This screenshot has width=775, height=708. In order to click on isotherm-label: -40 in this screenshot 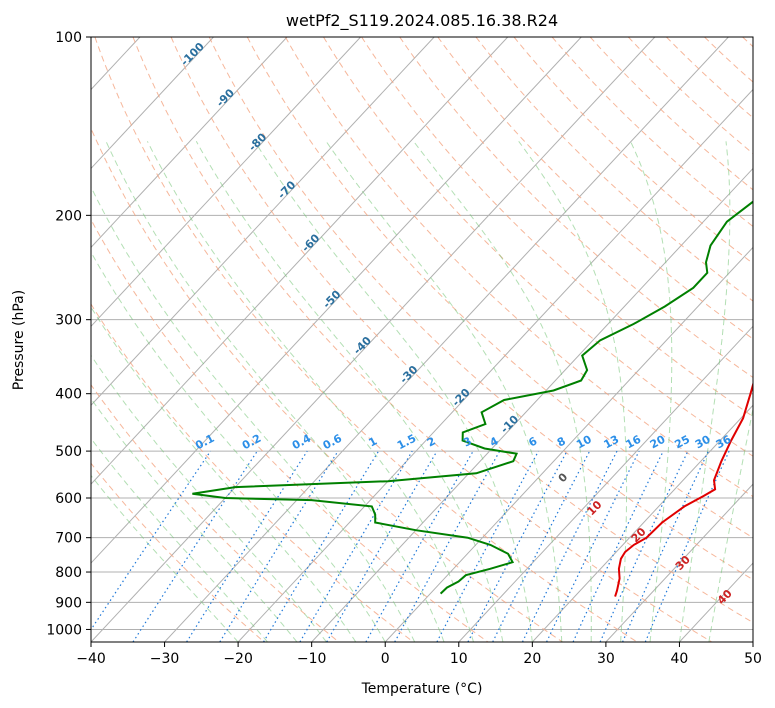, I will do `click(362, 345)`.